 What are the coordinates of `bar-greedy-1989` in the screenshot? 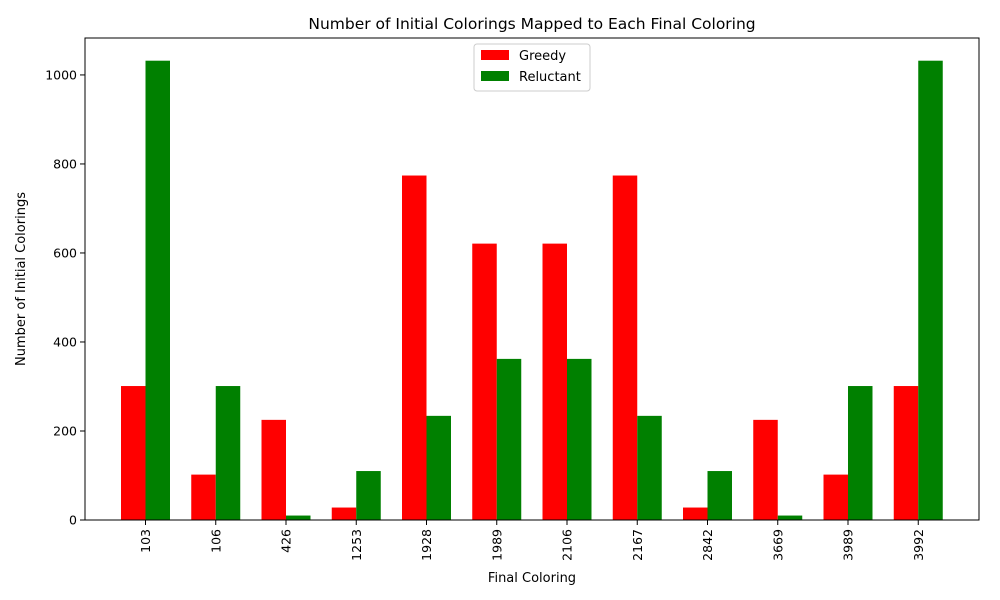 It's located at (484, 381).